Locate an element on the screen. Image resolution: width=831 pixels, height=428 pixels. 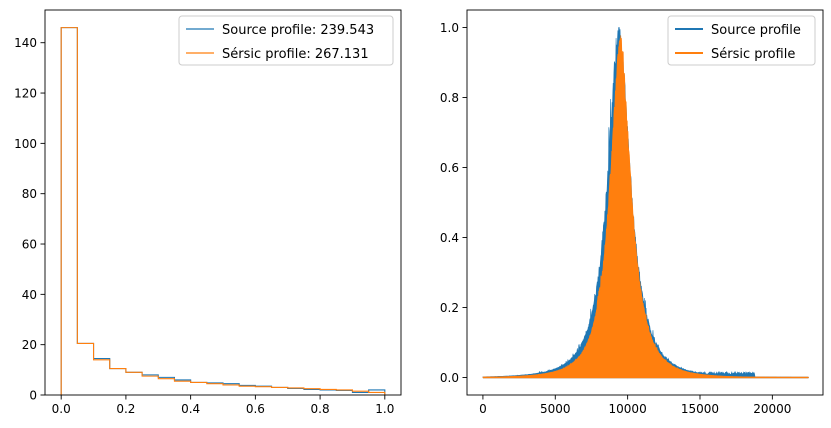
left-y-tick-label: 0 is located at coordinates (33, 396).